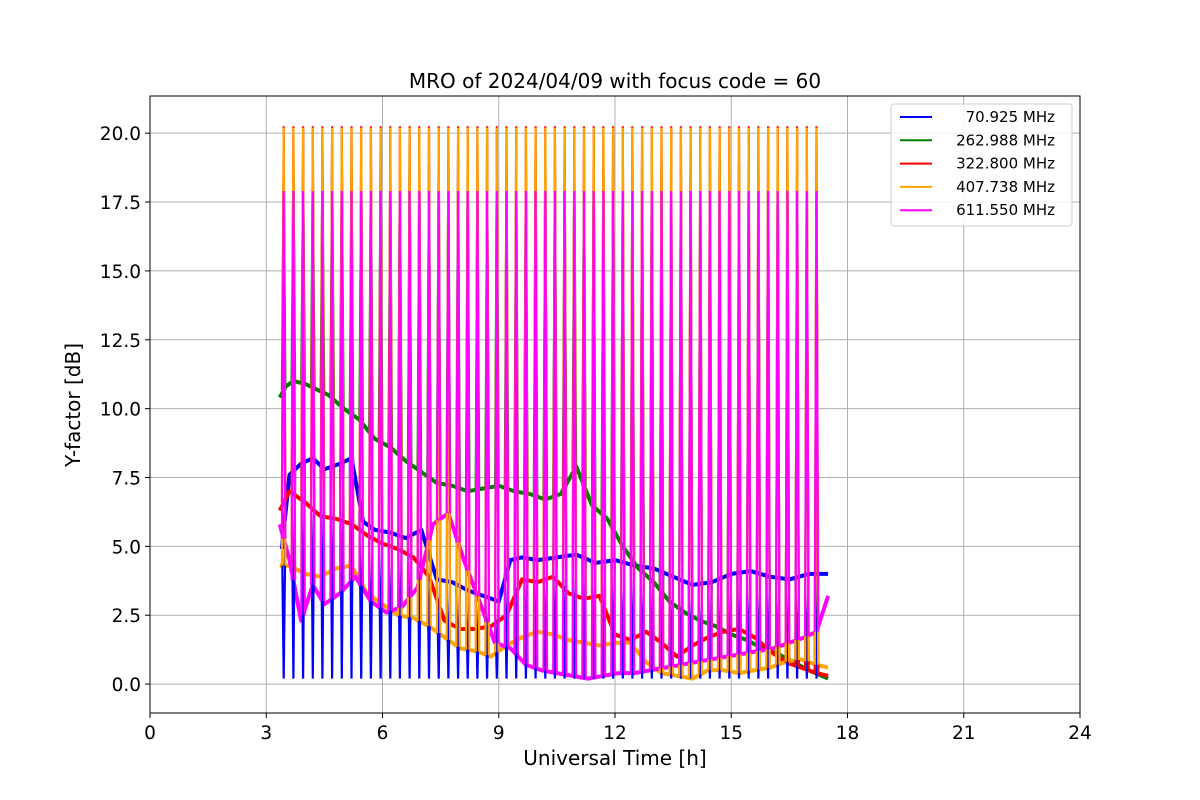  I want to click on y-tick-label: 7.5, so click(126, 478).